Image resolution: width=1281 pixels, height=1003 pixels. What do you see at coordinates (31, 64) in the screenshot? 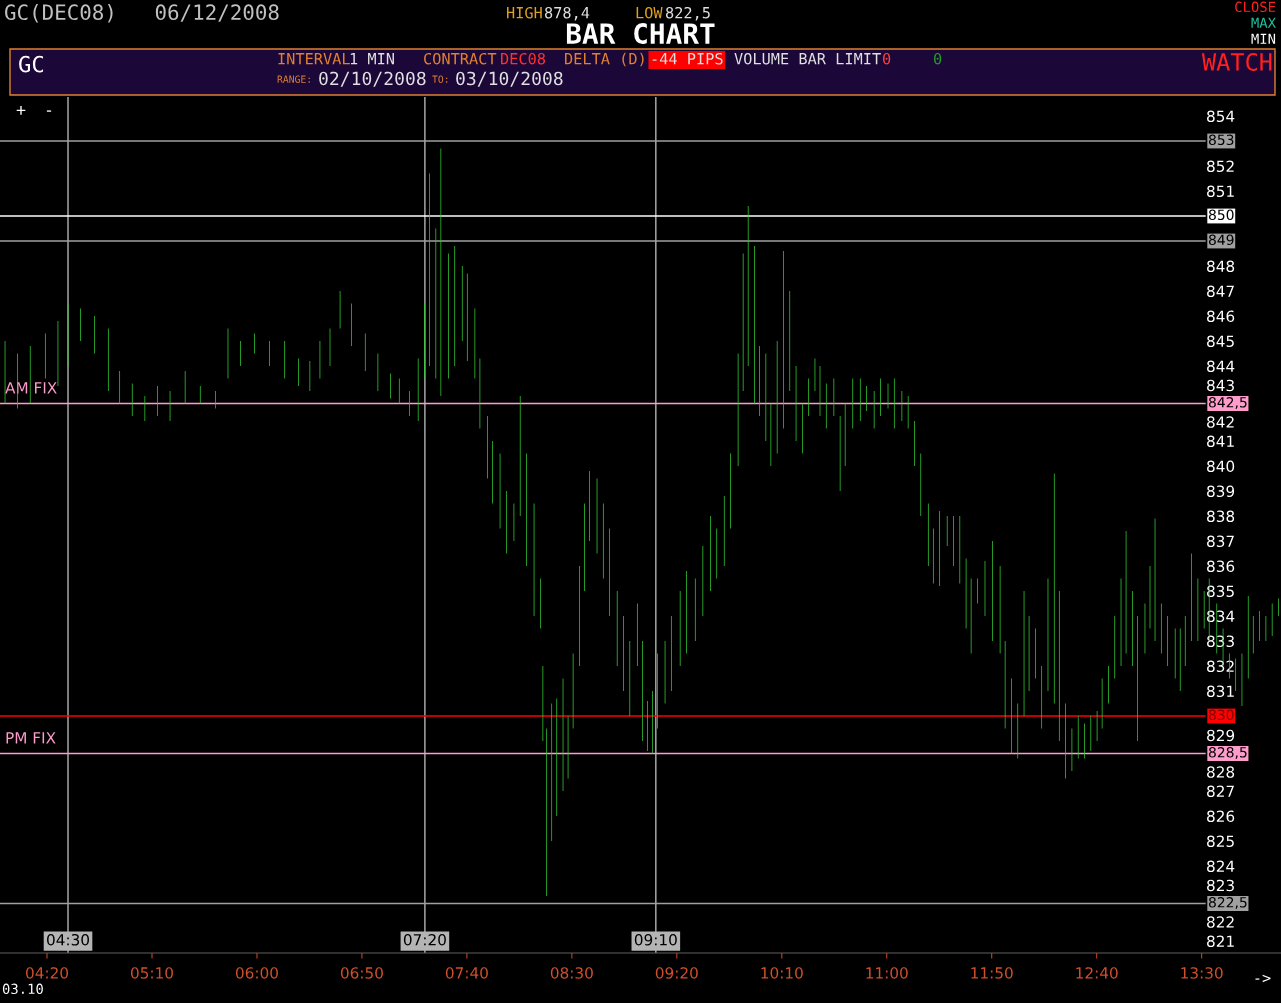
I see `text: GC` at bounding box center [31, 64].